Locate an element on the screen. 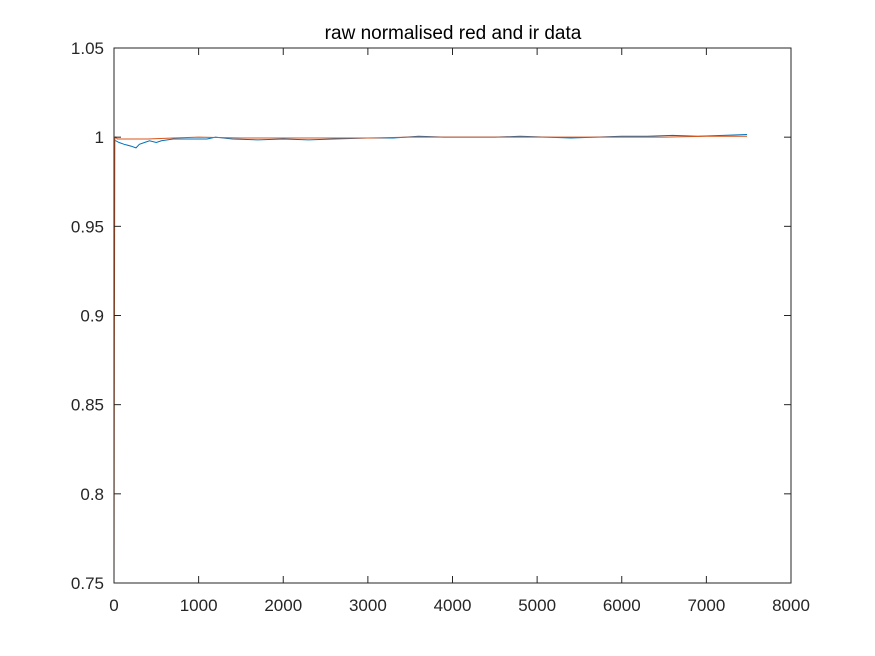  y-tick-label: 0.9 is located at coordinates (92, 316).